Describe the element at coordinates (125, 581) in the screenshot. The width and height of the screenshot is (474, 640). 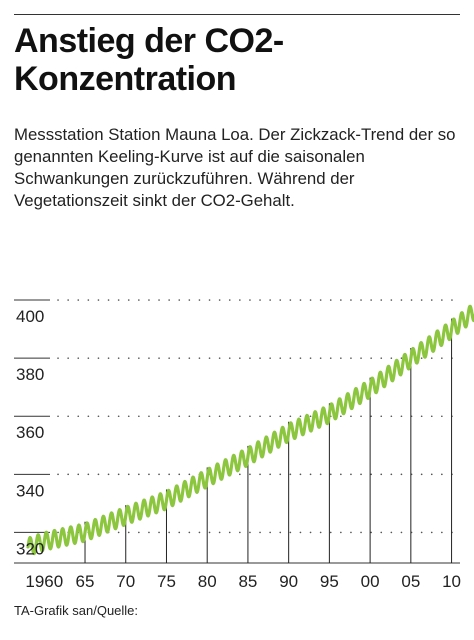
I see `x-tick-label: 70` at that location.